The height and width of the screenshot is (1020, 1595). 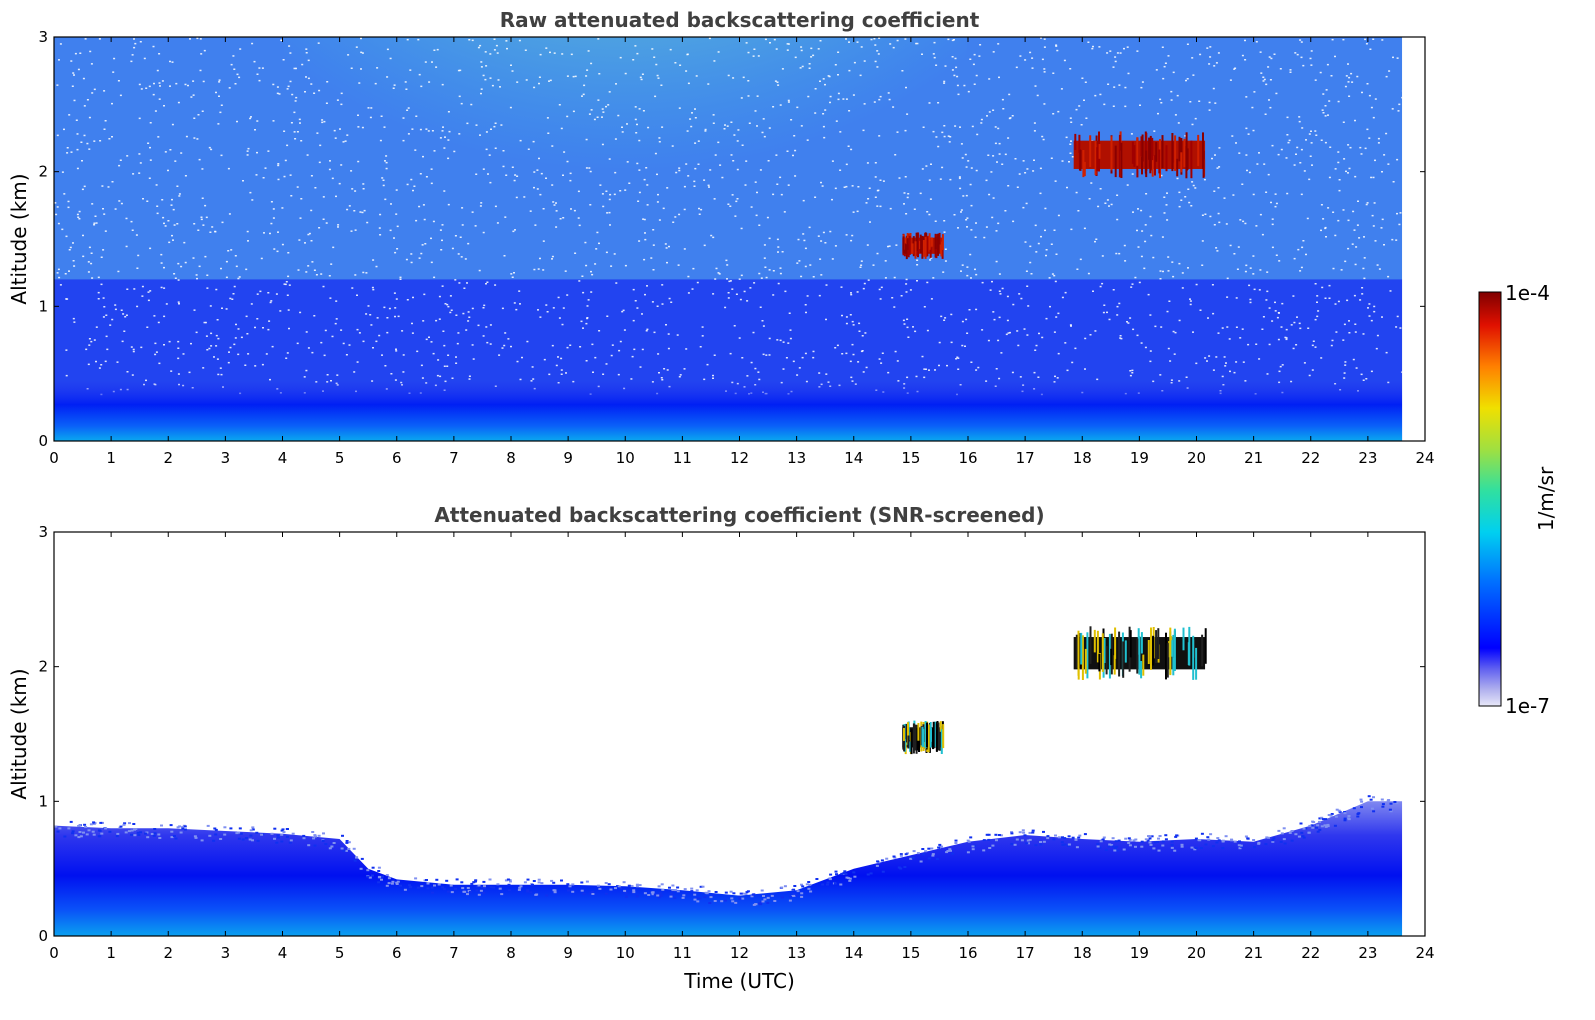 What do you see at coordinates (726, 850) in the screenshot?
I see `boundary-layer-edge` at bounding box center [726, 850].